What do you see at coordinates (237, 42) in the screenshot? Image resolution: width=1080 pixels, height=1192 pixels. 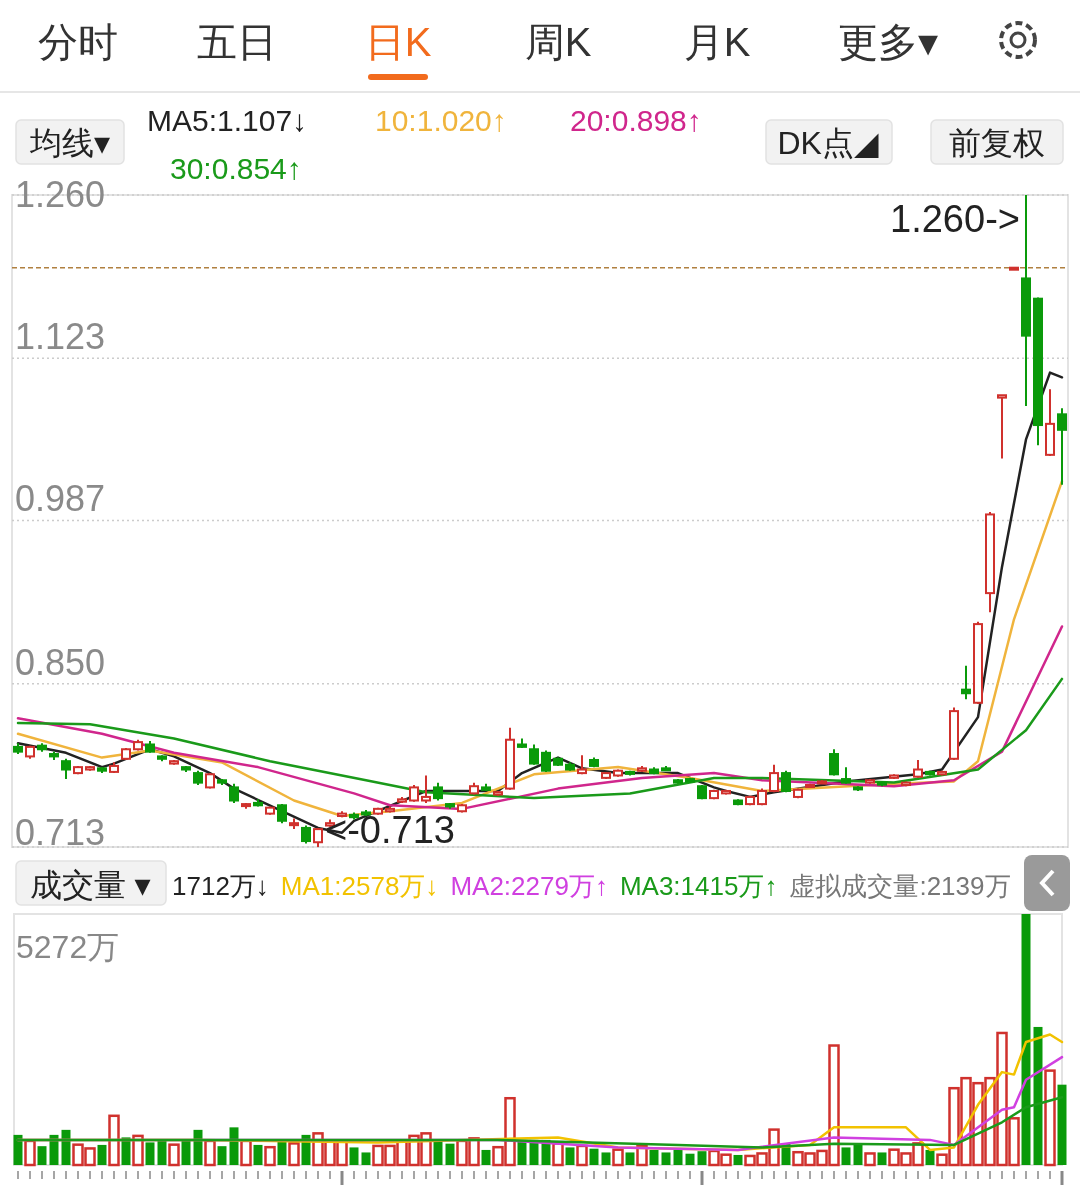 I see `text: 五日` at bounding box center [237, 42].